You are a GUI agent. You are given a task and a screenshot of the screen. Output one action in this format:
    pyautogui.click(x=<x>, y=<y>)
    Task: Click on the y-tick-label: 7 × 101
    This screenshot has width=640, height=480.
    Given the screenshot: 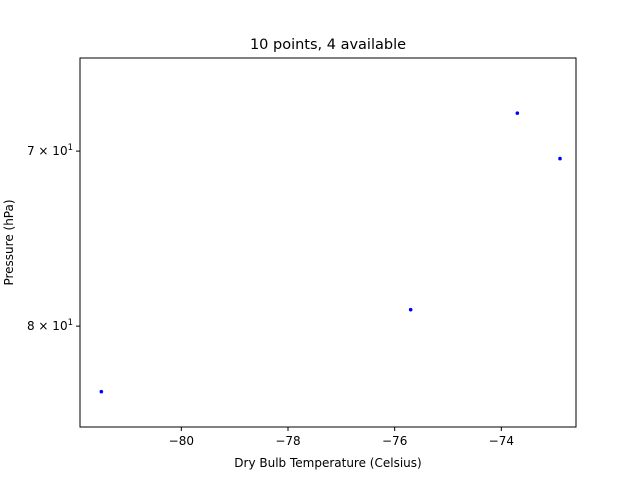 What is the action you would take?
    pyautogui.click(x=50, y=150)
    